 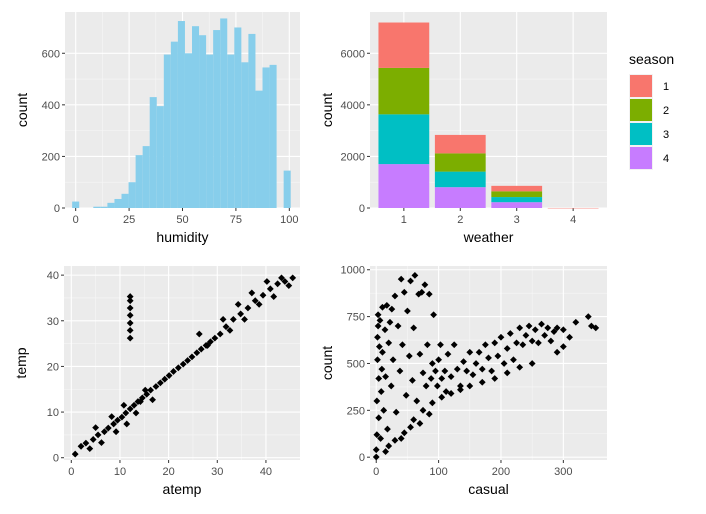 I want to click on atemp-x-tick-label: 10, so click(x=120, y=472).